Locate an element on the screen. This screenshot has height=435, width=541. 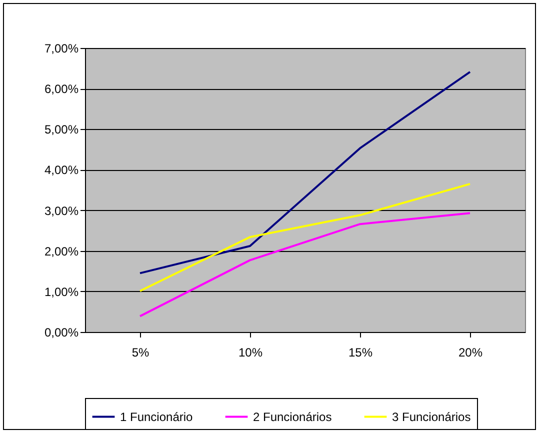
x-tick-label: 20% is located at coordinates (470, 353).